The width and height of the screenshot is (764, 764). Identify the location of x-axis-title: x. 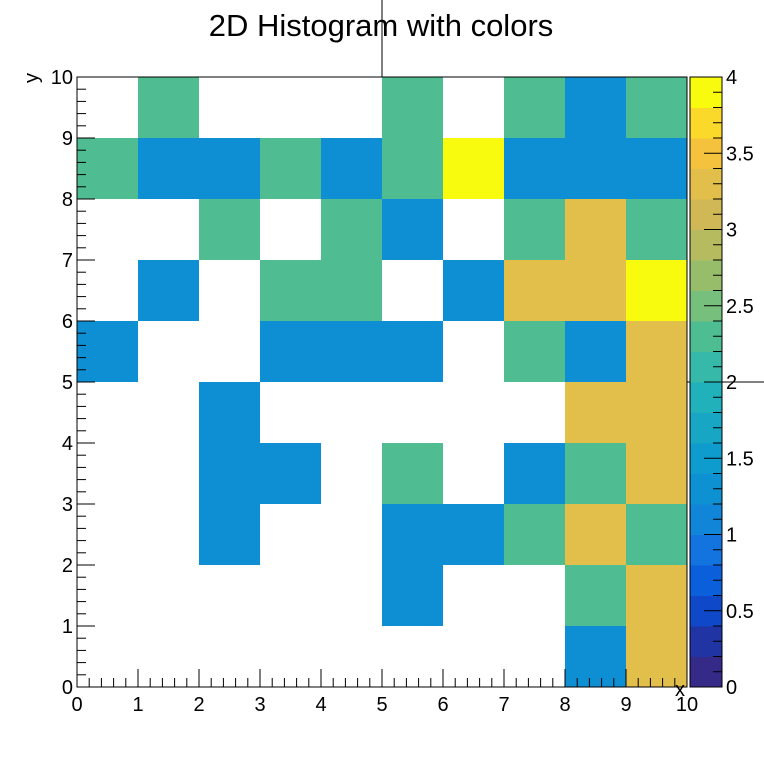
(680, 690).